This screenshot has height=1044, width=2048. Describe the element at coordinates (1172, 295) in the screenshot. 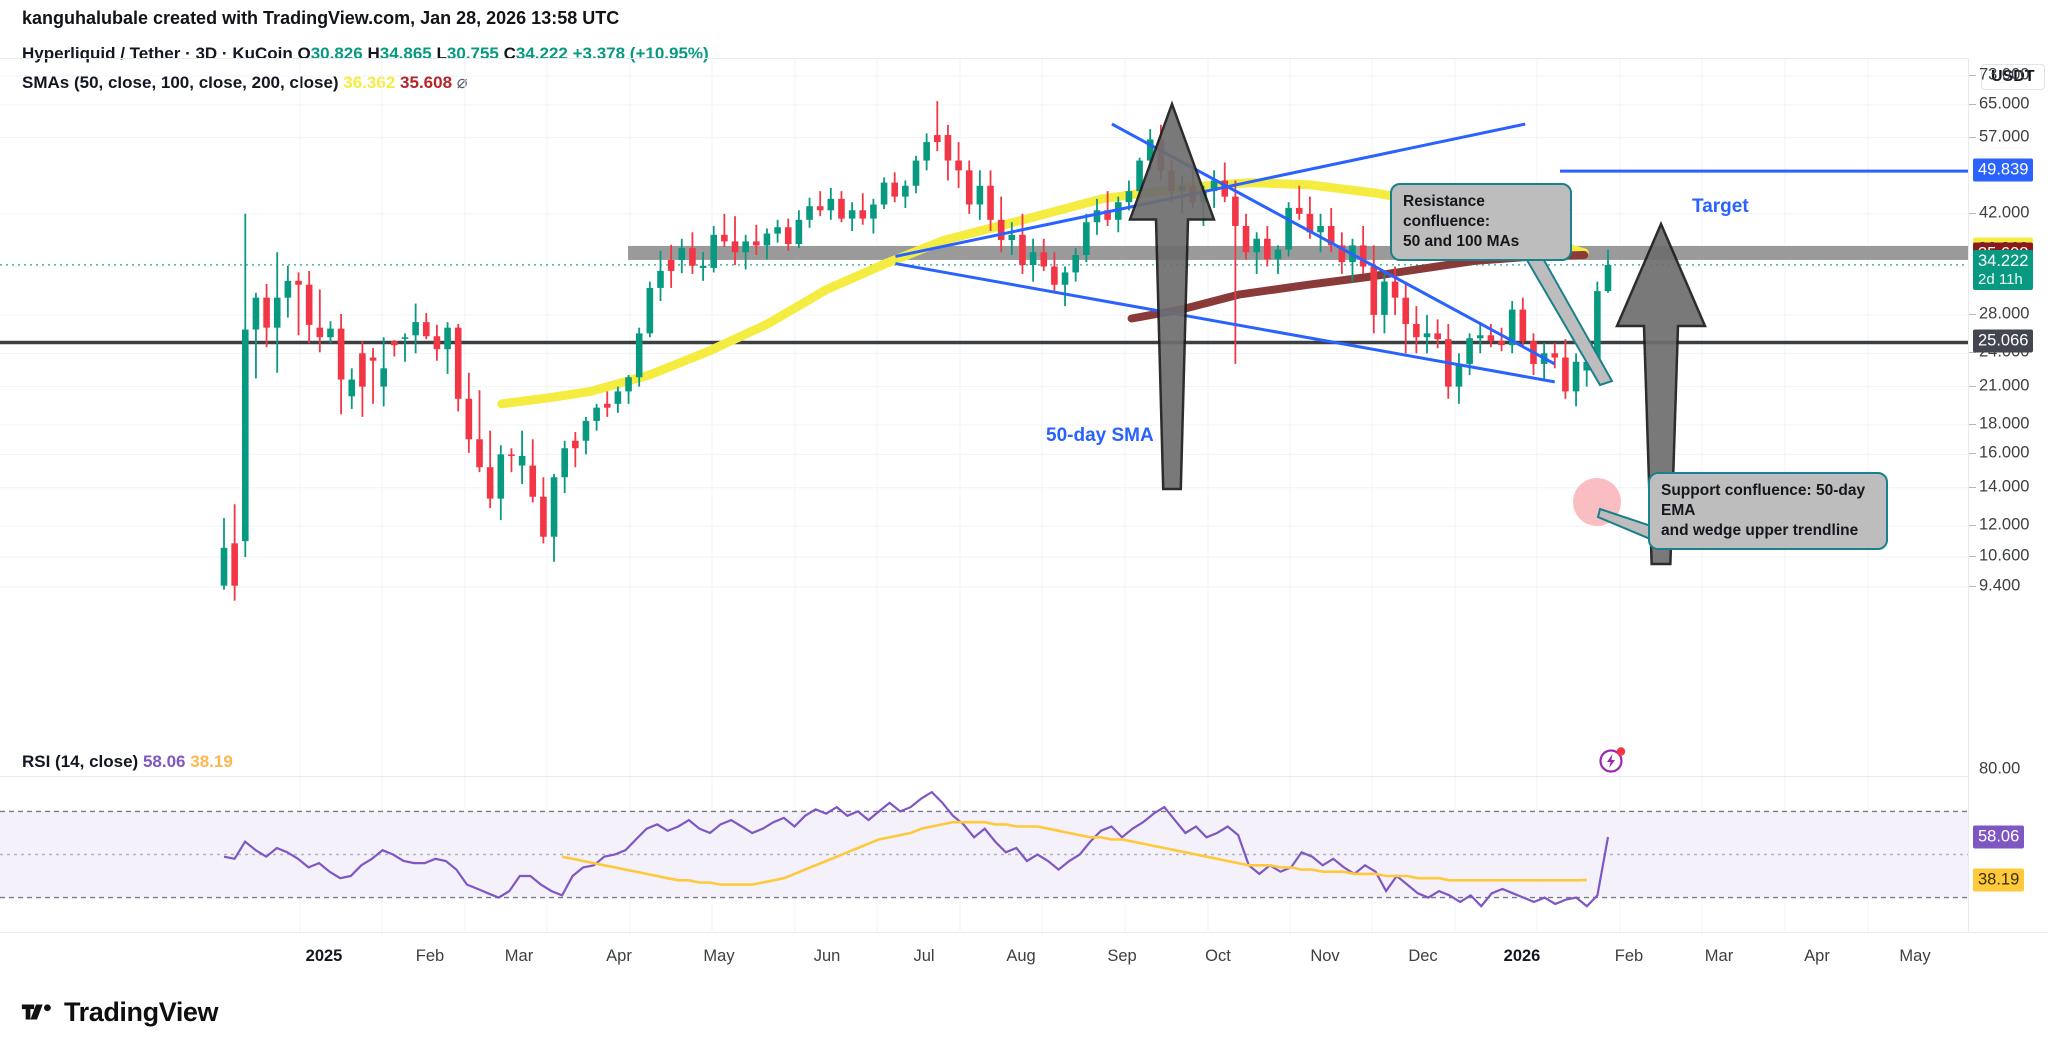

I see `bullish-arrow-left` at that location.